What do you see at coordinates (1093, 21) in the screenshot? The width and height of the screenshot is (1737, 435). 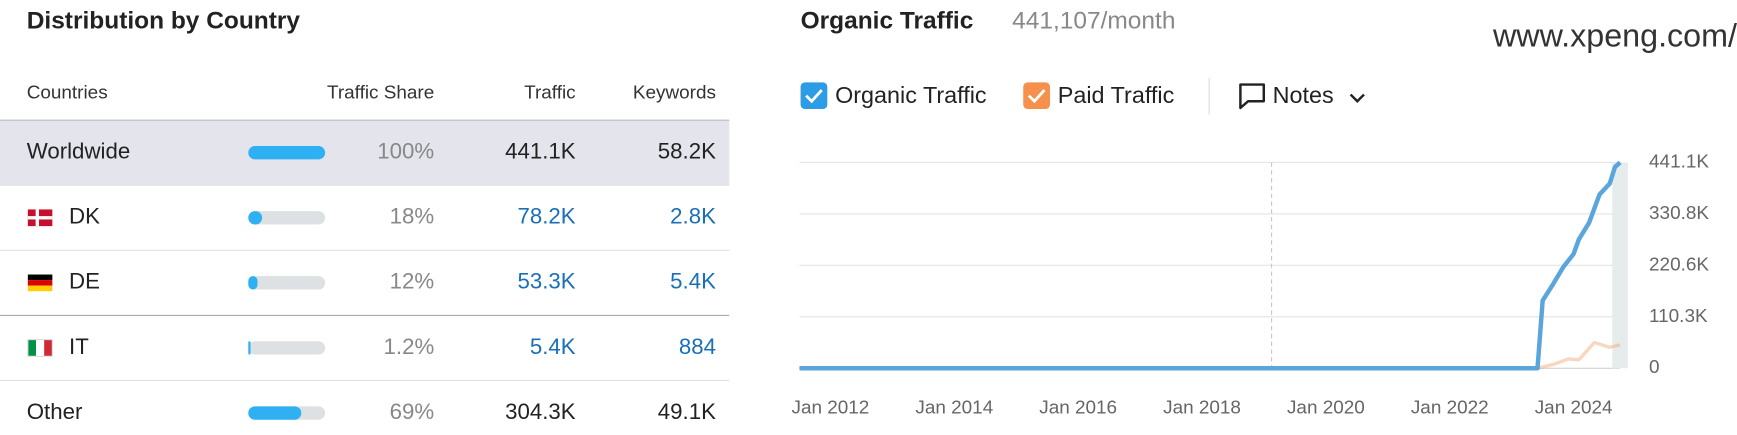 I see `chart-subtitle: 441,107/month` at bounding box center [1093, 21].